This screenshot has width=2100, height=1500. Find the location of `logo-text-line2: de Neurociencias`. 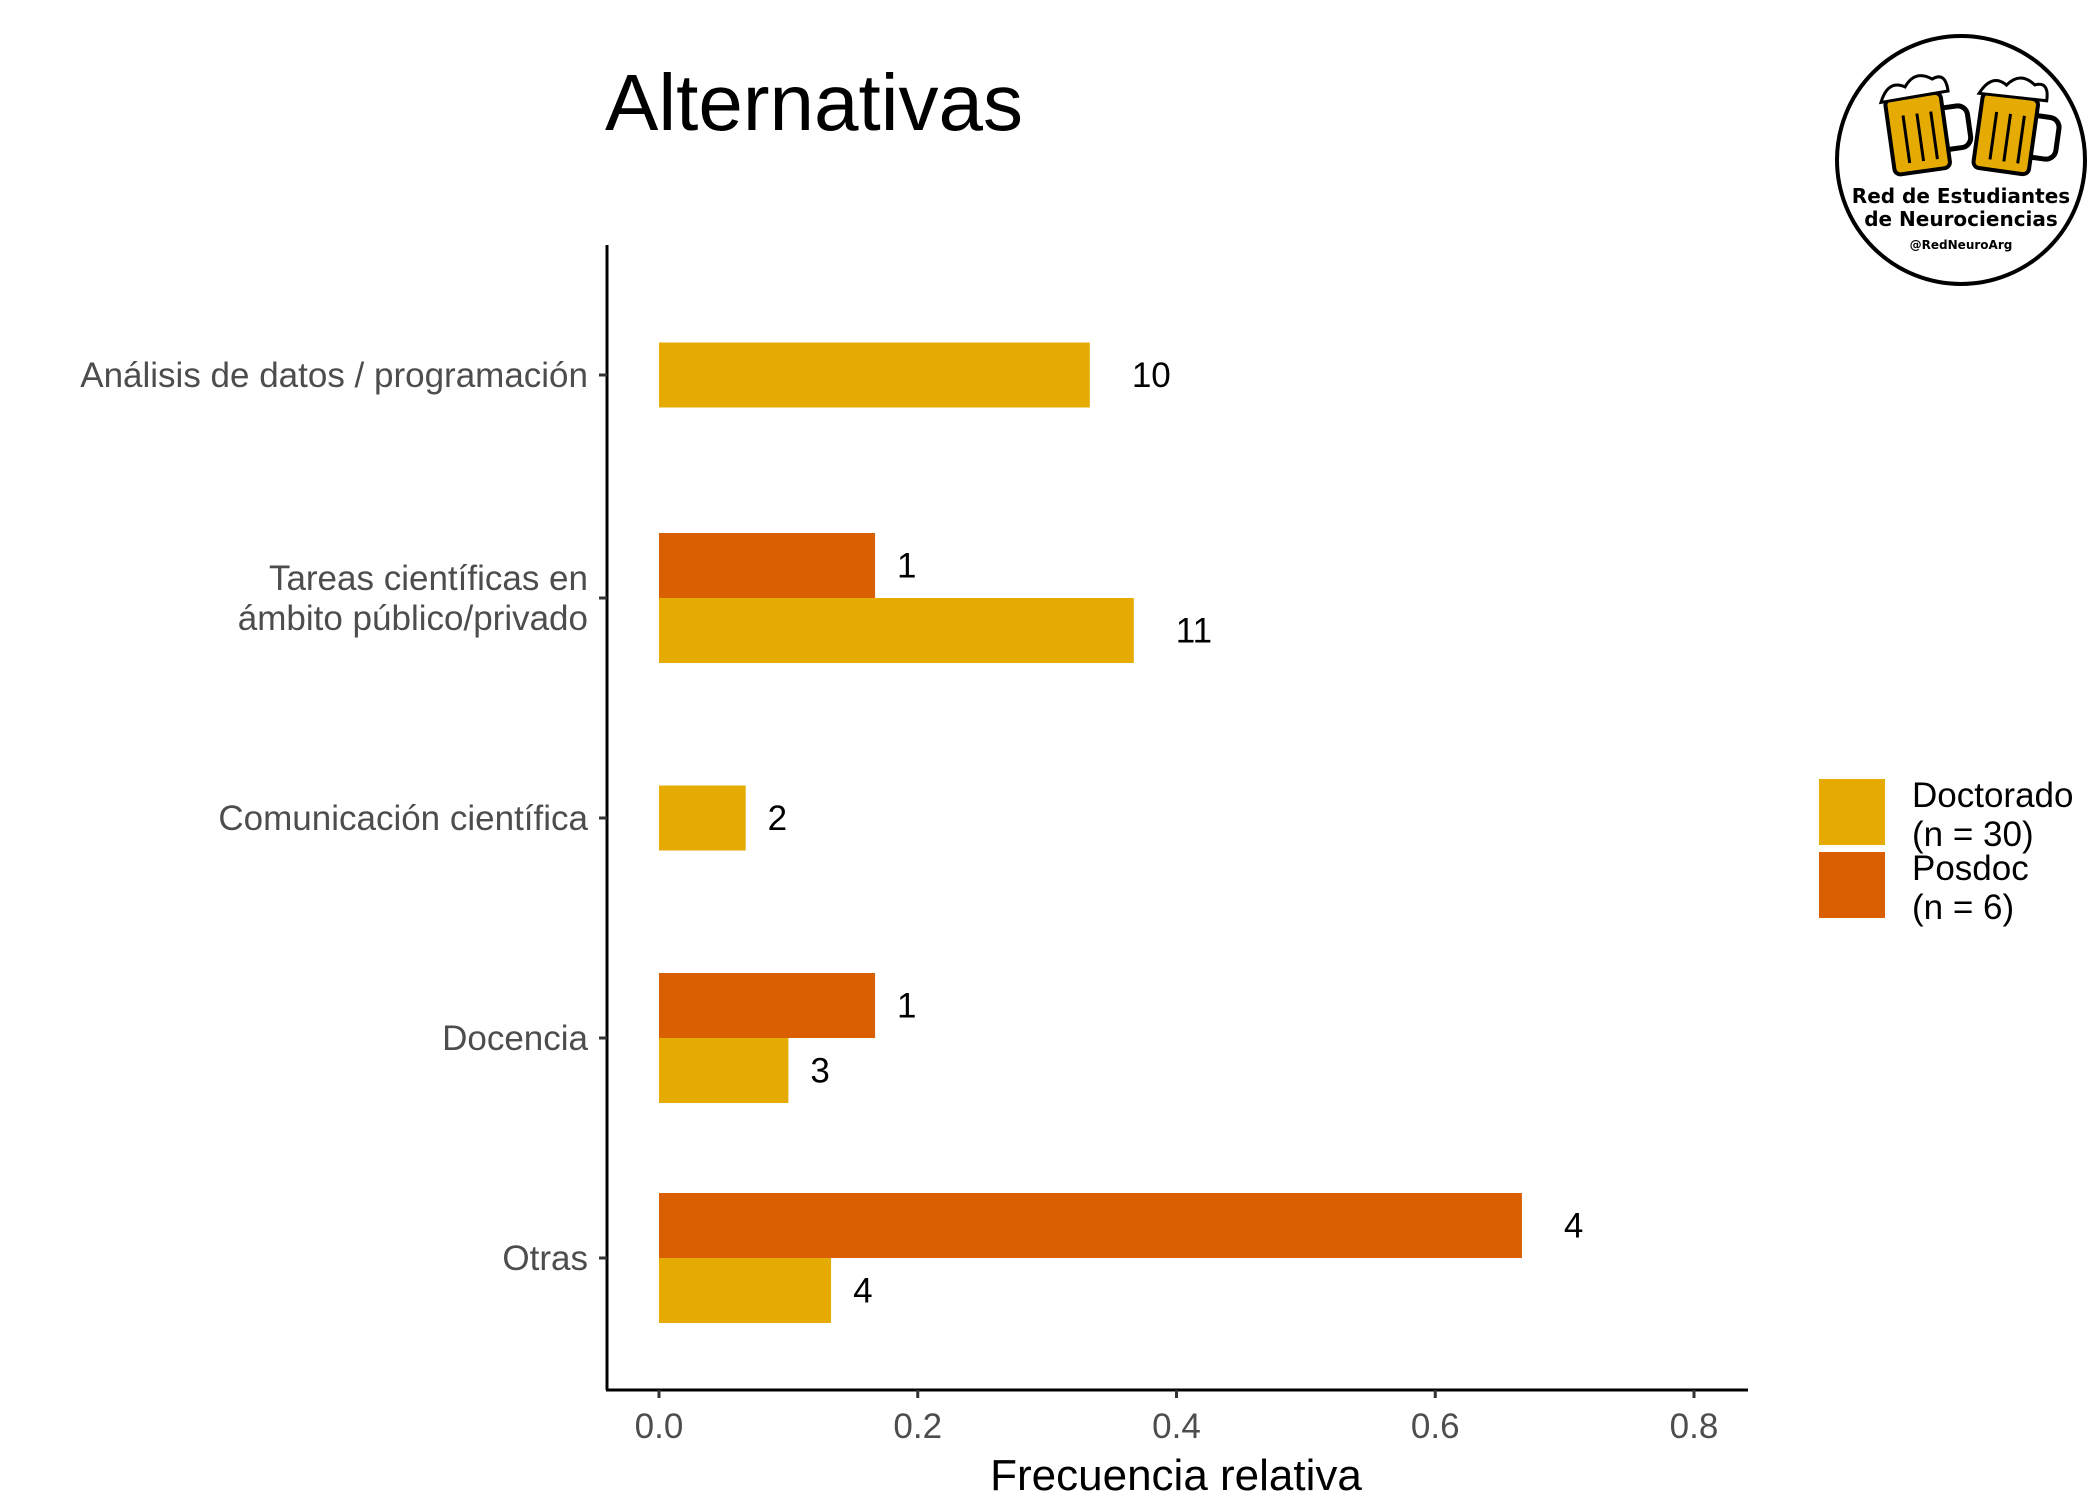

logo-text-line2: de Neurociencias is located at coordinates (1961, 219).